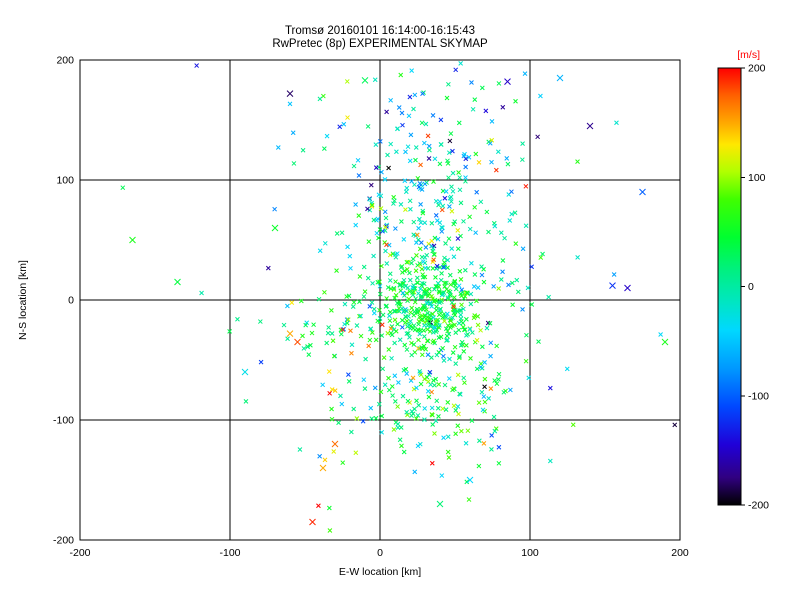 The height and width of the screenshot is (600, 800). Describe the element at coordinates (530, 553) in the screenshot. I see `x-tick-label: 100` at that location.